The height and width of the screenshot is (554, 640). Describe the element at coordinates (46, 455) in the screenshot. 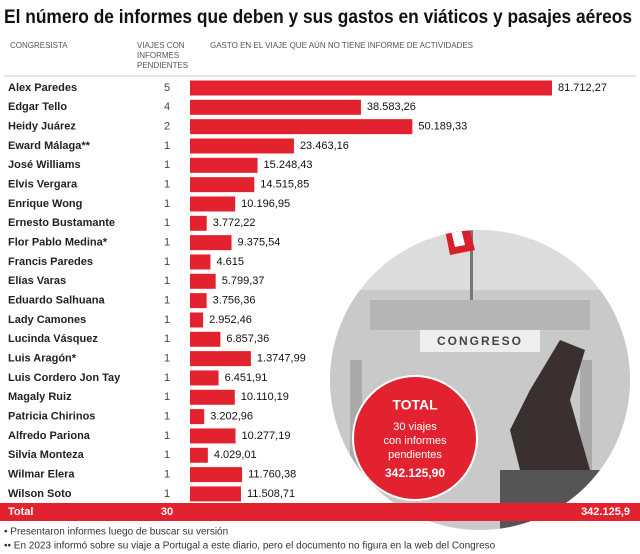

I see `congress-member: Silvia Monteza` at that location.